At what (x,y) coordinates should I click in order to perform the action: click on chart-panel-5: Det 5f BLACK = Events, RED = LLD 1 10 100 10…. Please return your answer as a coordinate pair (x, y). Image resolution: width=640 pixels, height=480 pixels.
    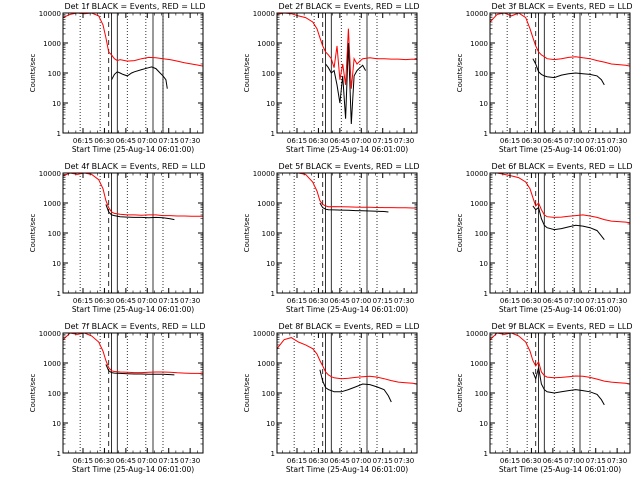
    Looking at the image, I should click on (331, 238).